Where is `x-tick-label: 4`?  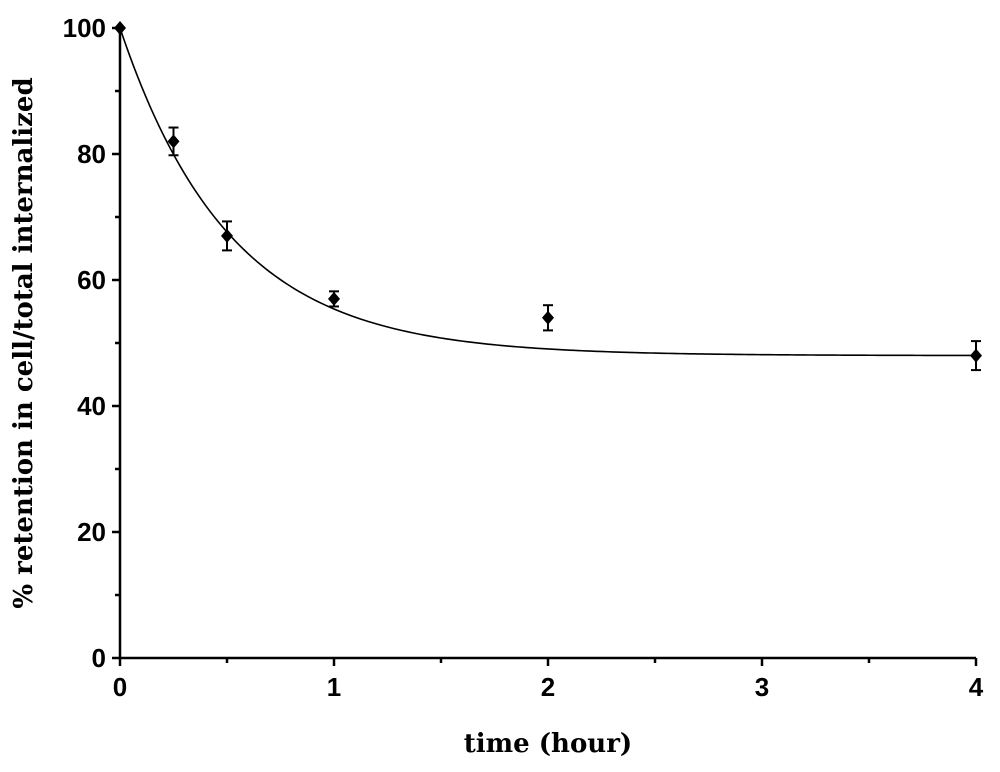
x-tick-label: 4 is located at coordinates (976, 687).